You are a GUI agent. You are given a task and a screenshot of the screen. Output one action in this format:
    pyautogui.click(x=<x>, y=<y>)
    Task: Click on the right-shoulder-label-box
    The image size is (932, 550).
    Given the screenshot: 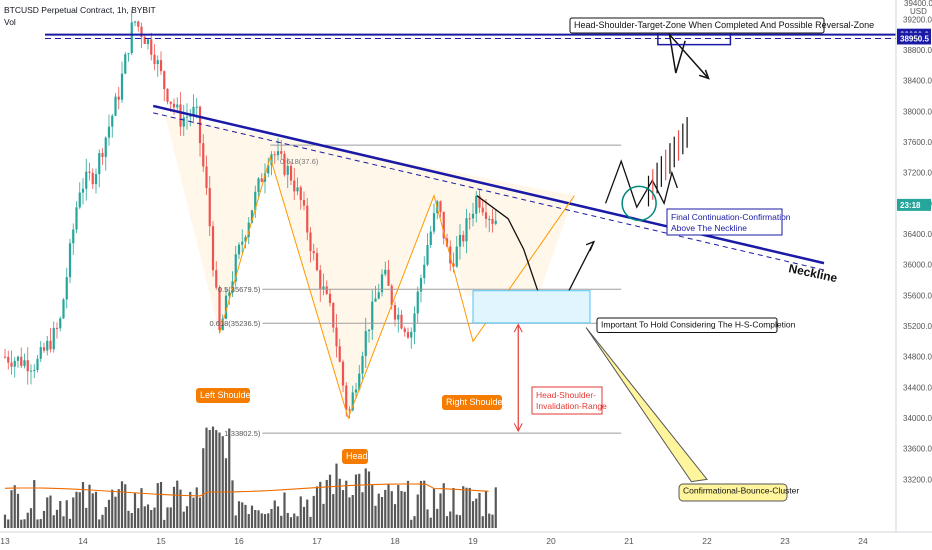 What is the action you would take?
    pyautogui.click(x=472, y=402)
    